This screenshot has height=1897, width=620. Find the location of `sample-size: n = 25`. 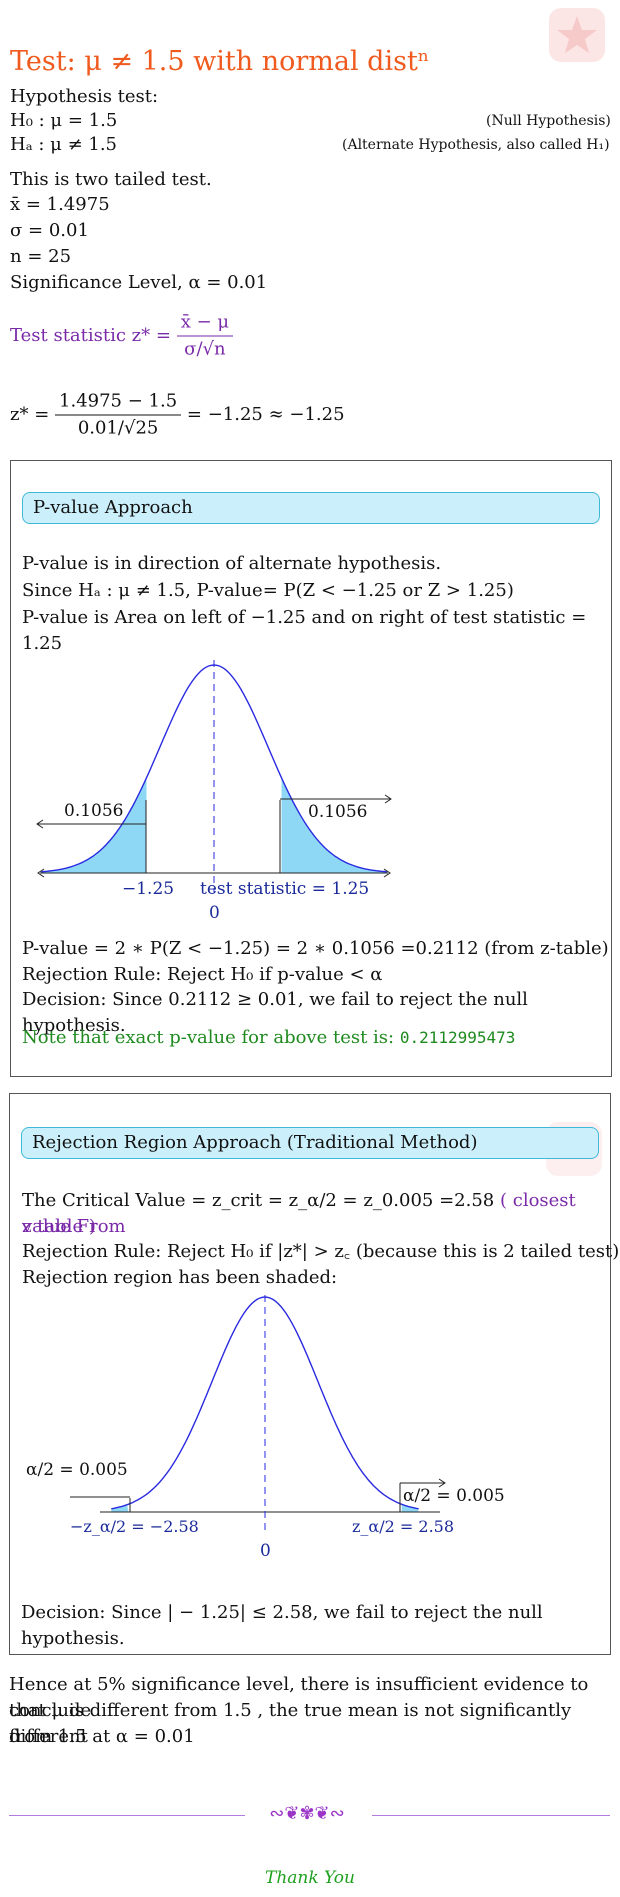

sample-size: n = 25 is located at coordinates (41, 256).